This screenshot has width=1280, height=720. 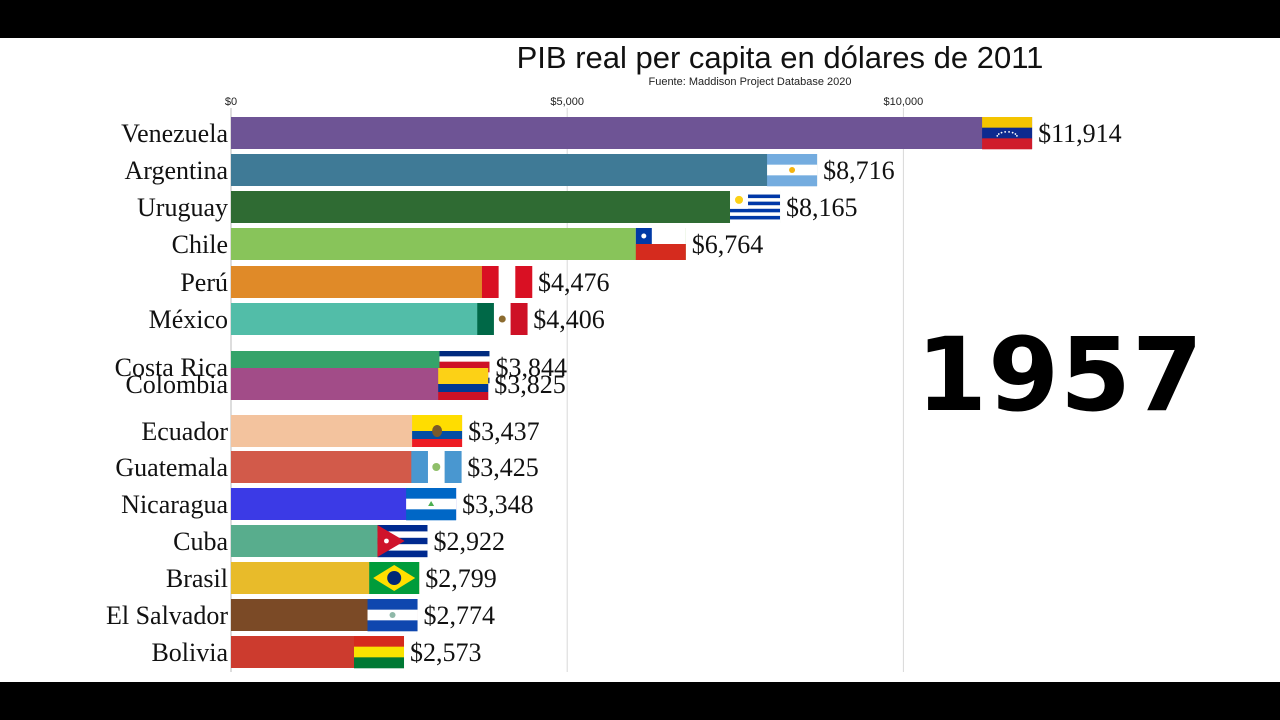 What do you see at coordinates (188, 319) in the screenshot?
I see `category-label: México` at bounding box center [188, 319].